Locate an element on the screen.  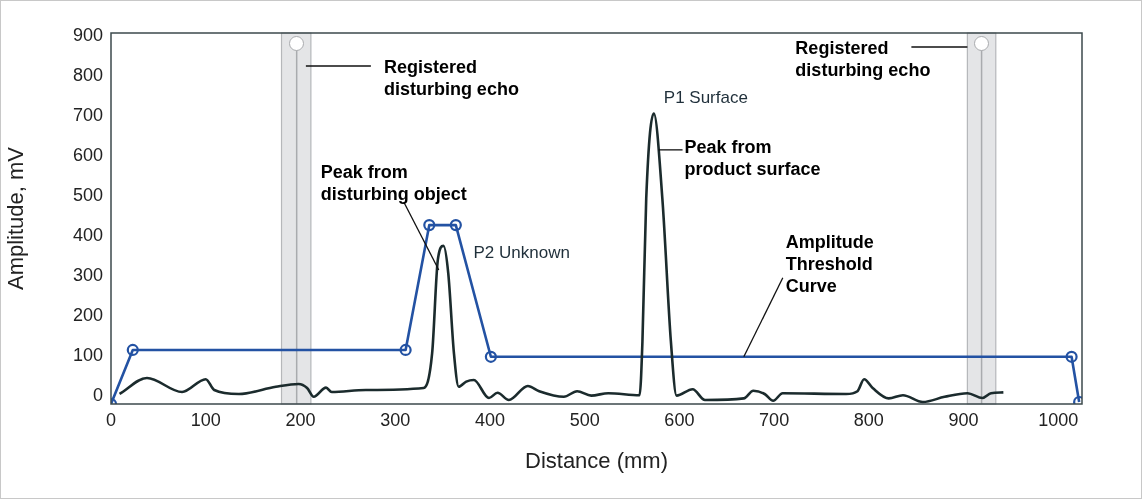
x-tick-label: 1000 is located at coordinates (1058, 419).